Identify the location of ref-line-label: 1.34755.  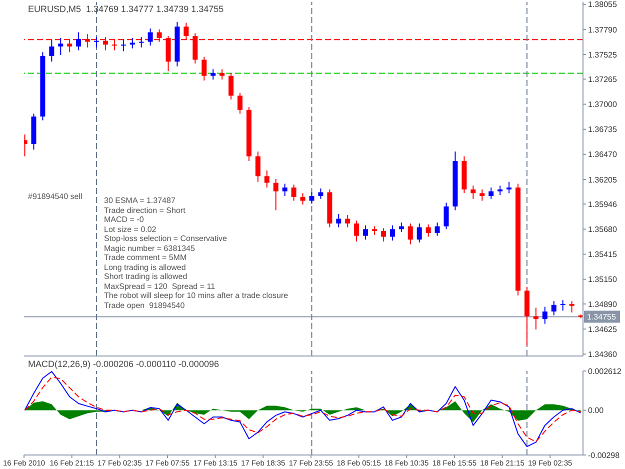
(601, 317).